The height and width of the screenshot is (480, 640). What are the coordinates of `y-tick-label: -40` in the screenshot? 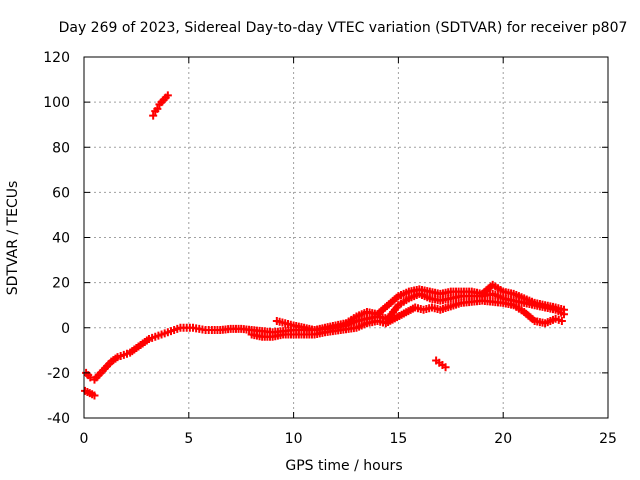 It's located at (58, 419).